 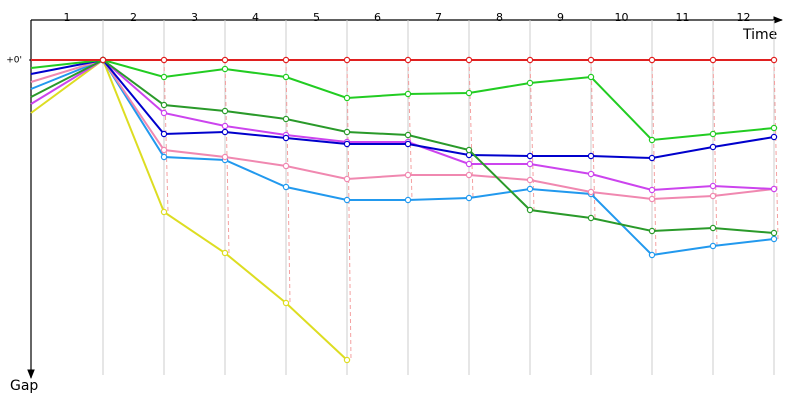 I want to click on x-tick-label: 9, so click(x=560, y=17).